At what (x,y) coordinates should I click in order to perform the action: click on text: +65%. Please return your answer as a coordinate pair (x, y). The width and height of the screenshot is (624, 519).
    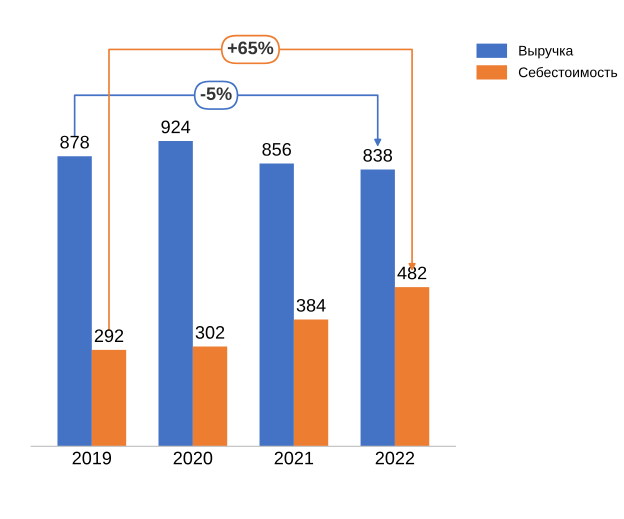
    Looking at the image, I should click on (251, 48).